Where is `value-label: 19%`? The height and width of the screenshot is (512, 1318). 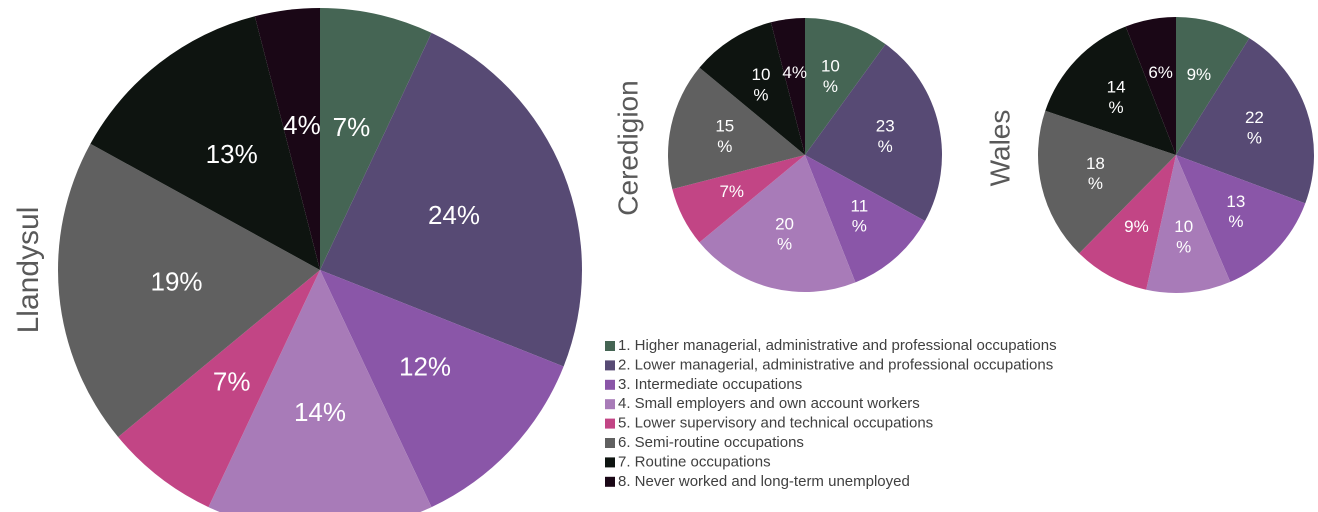
value-label: 19% is located at coordinates (177, 281).